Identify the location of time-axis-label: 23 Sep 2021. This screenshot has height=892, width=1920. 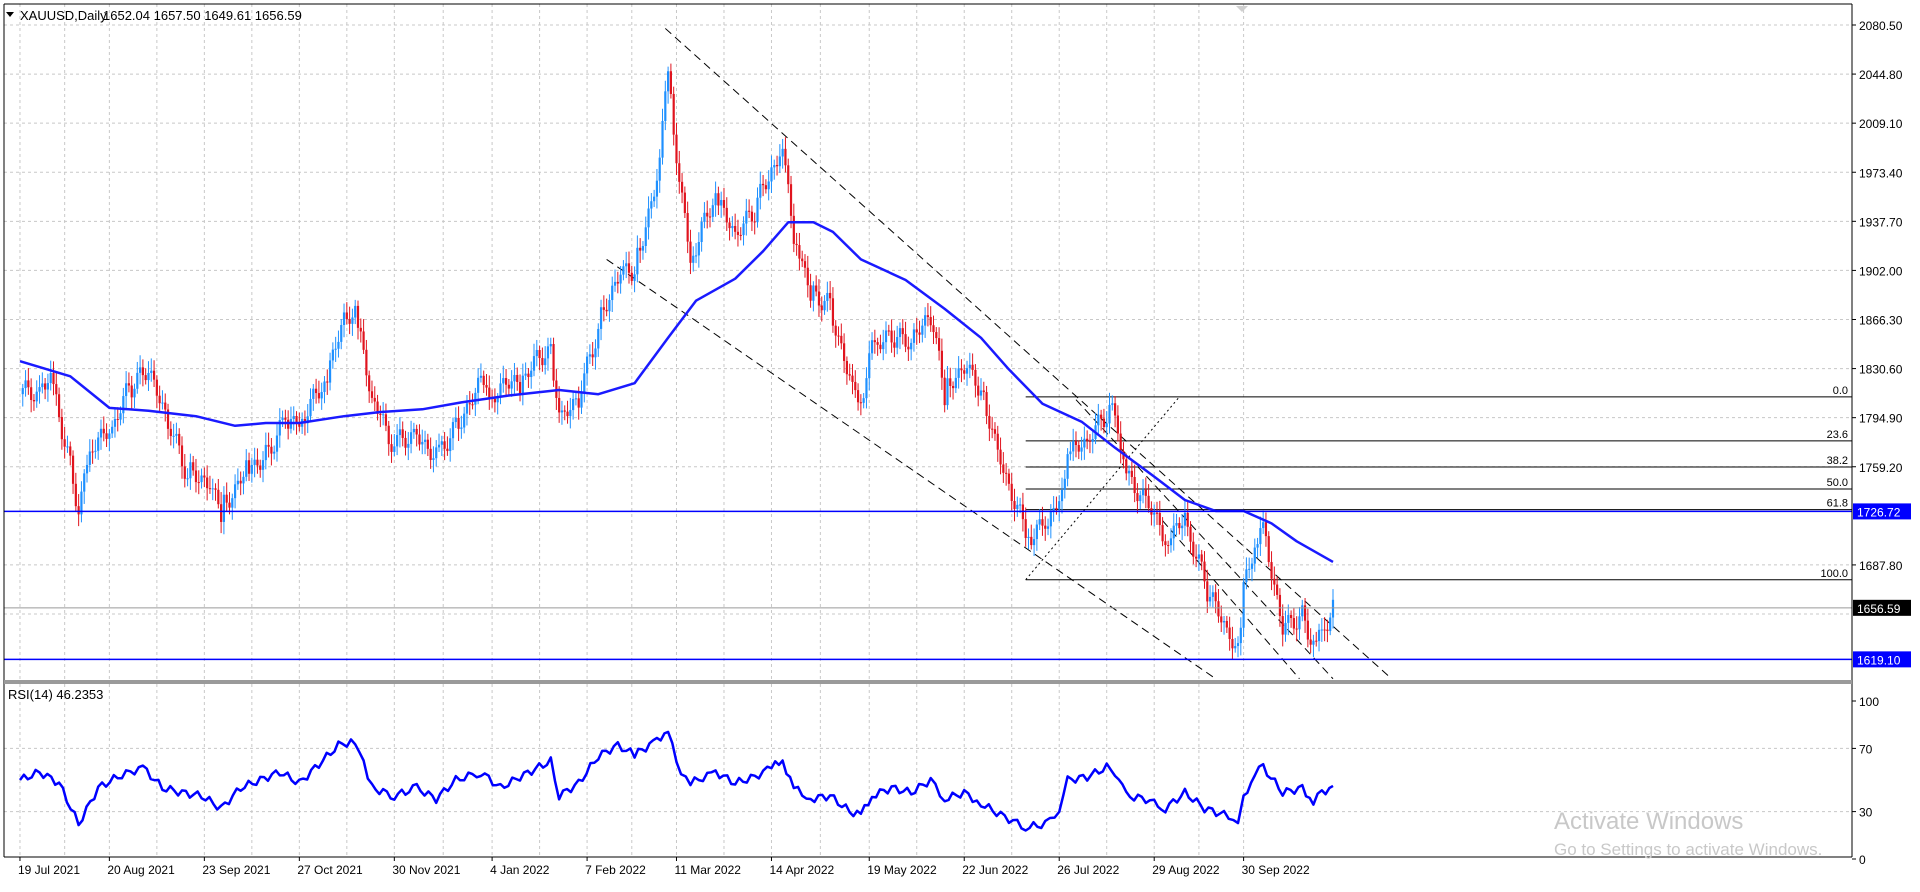
(236, 870).